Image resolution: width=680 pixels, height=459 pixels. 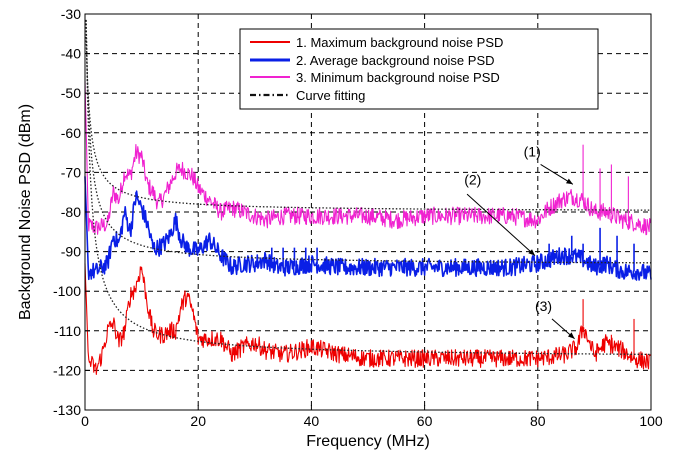 I want to click on y-tick-label: -60, so click(x=71, y=133).